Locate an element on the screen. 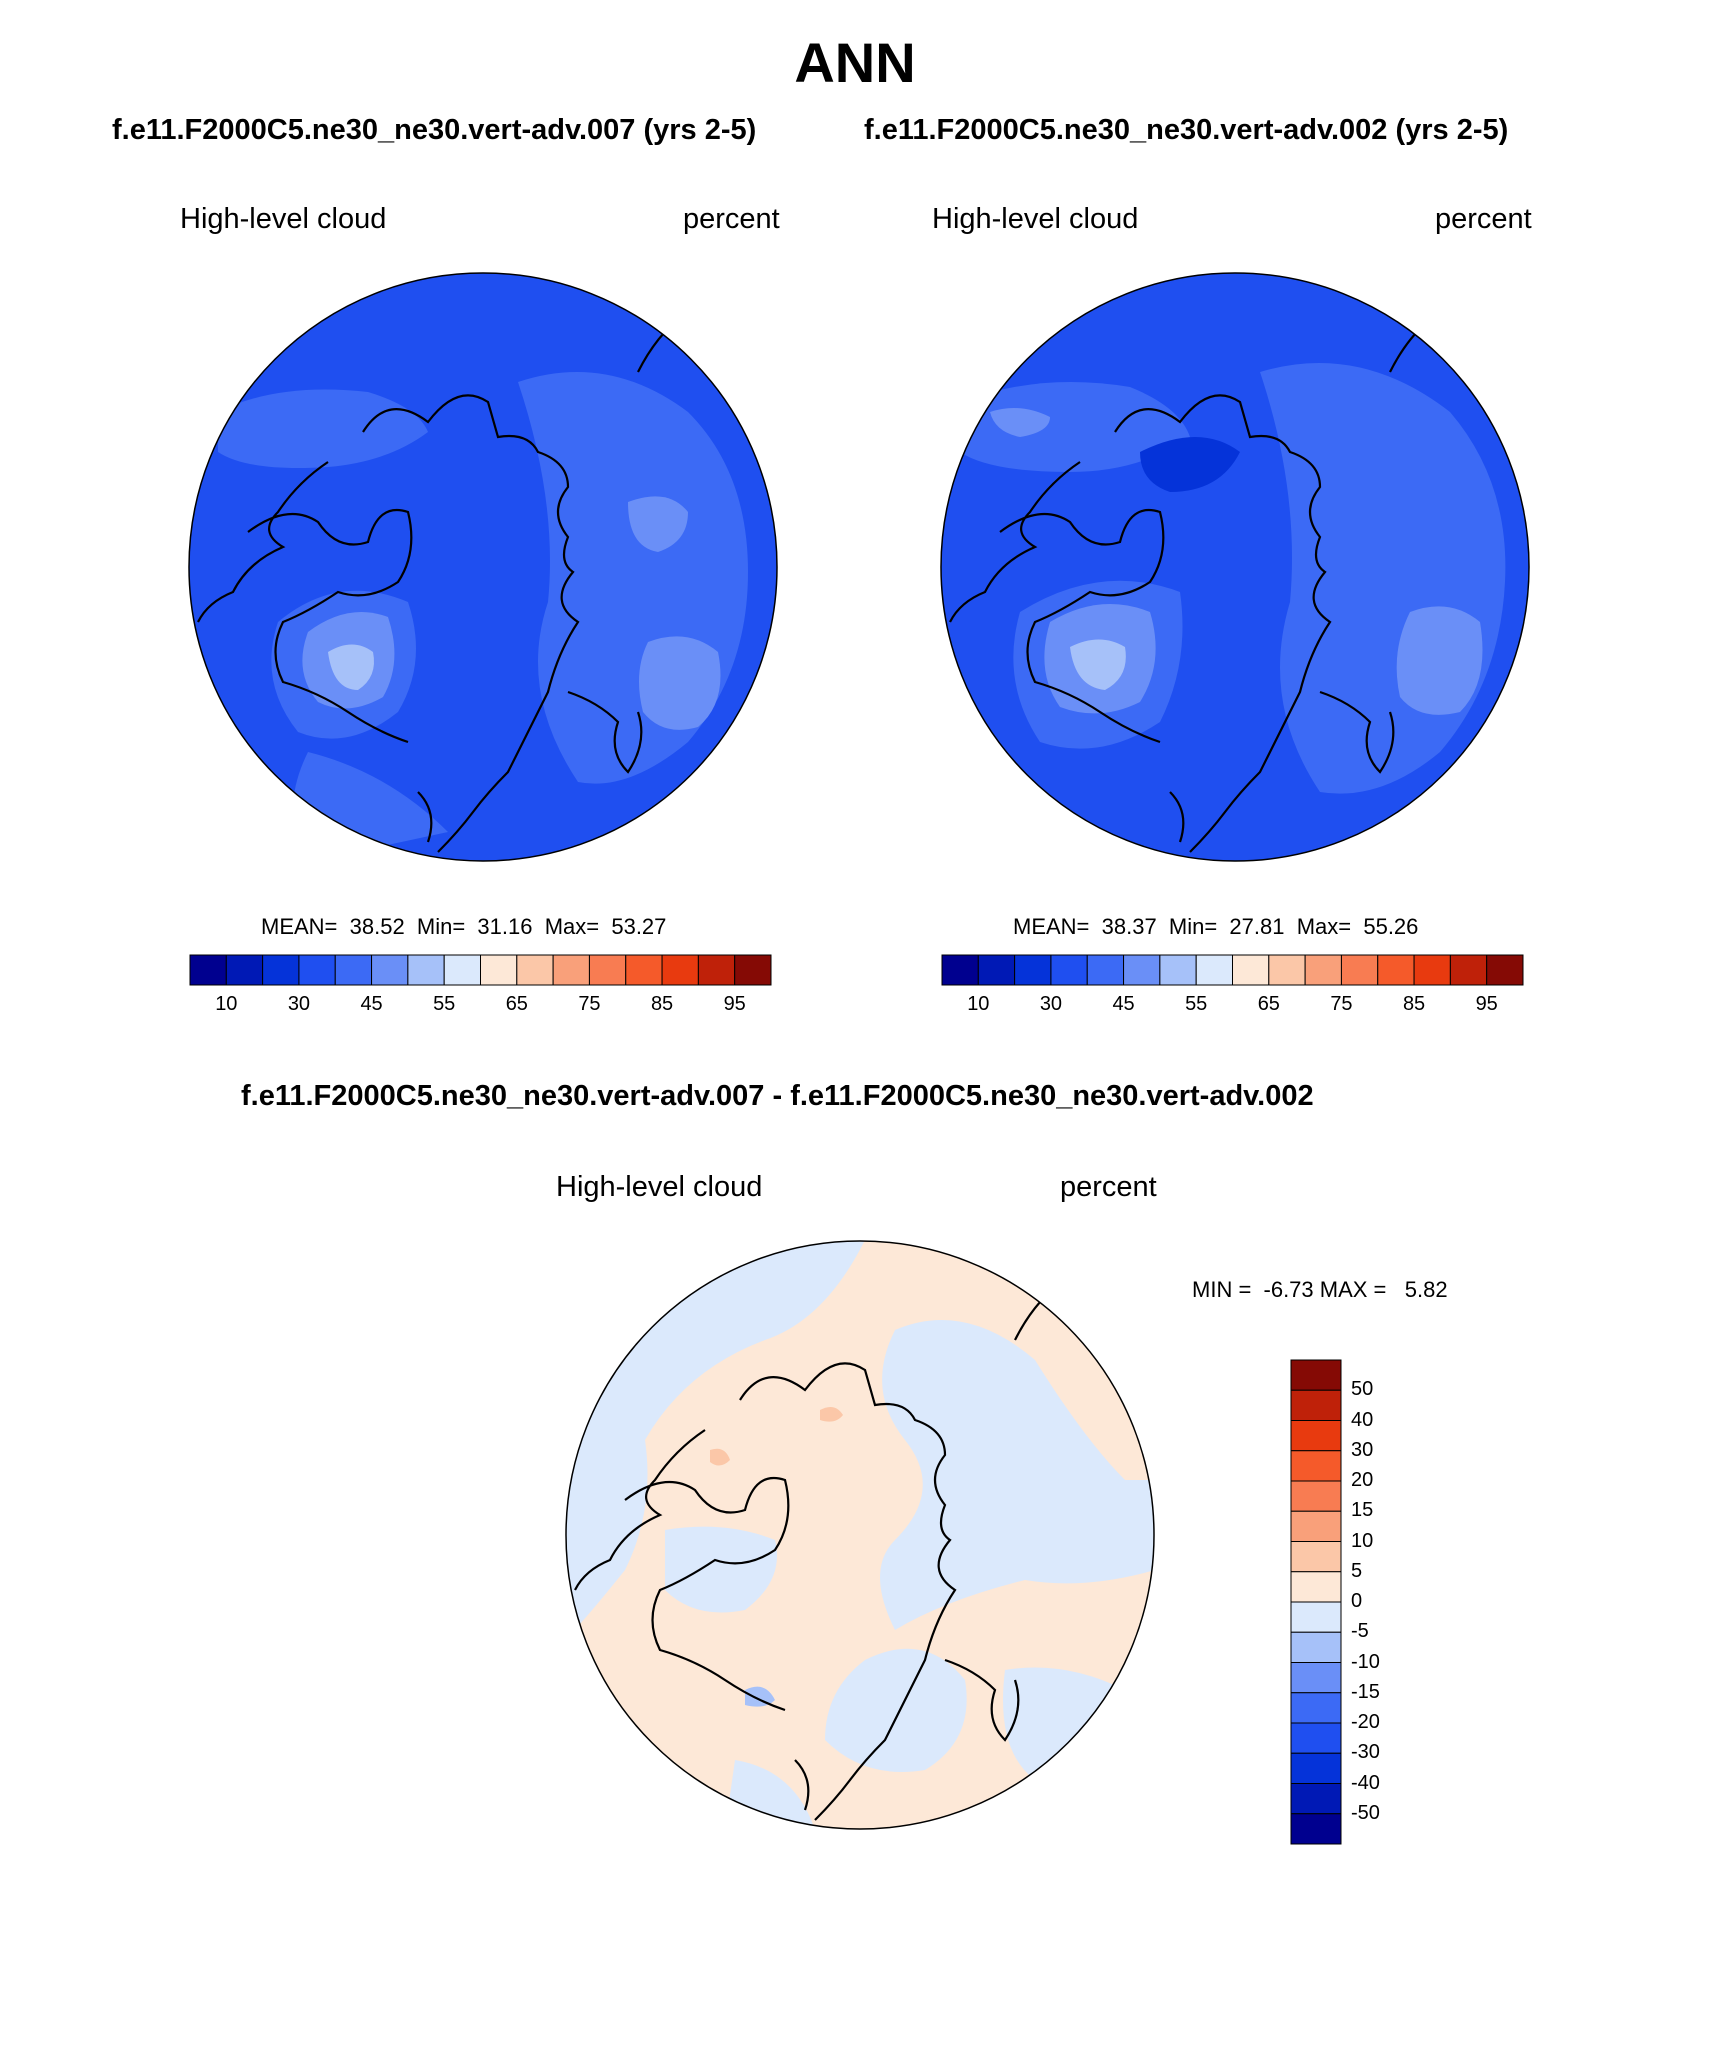 The image size is (1710, 2061). colorbar-diff is located at coordinates (1316, 1602).